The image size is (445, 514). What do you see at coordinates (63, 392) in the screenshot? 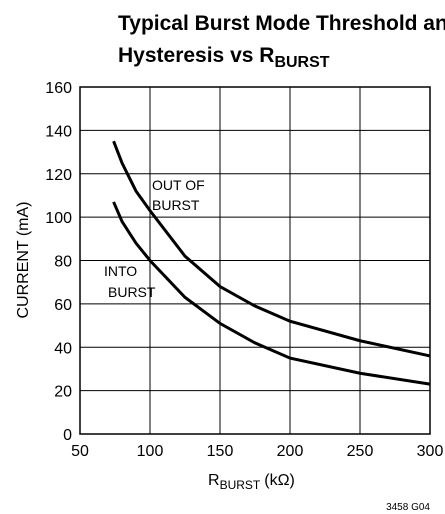
I see `y-tick-label: 20` at bounding box center [63, 392].